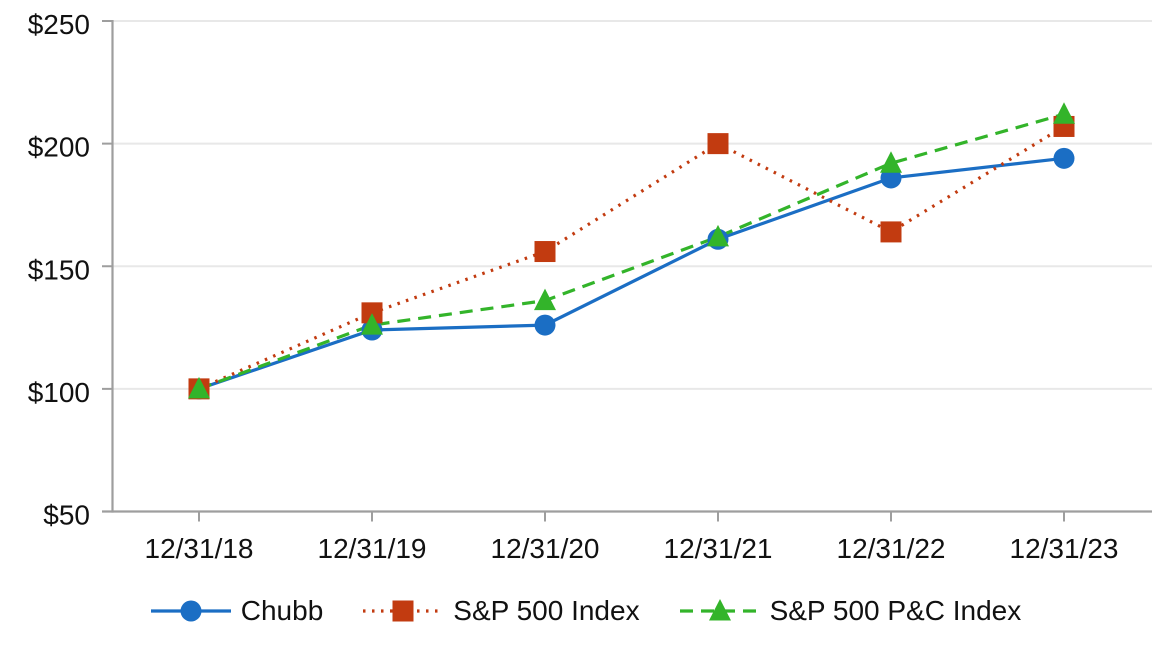  I want to click on y-axis-label-100: $100, so click(59, 392).